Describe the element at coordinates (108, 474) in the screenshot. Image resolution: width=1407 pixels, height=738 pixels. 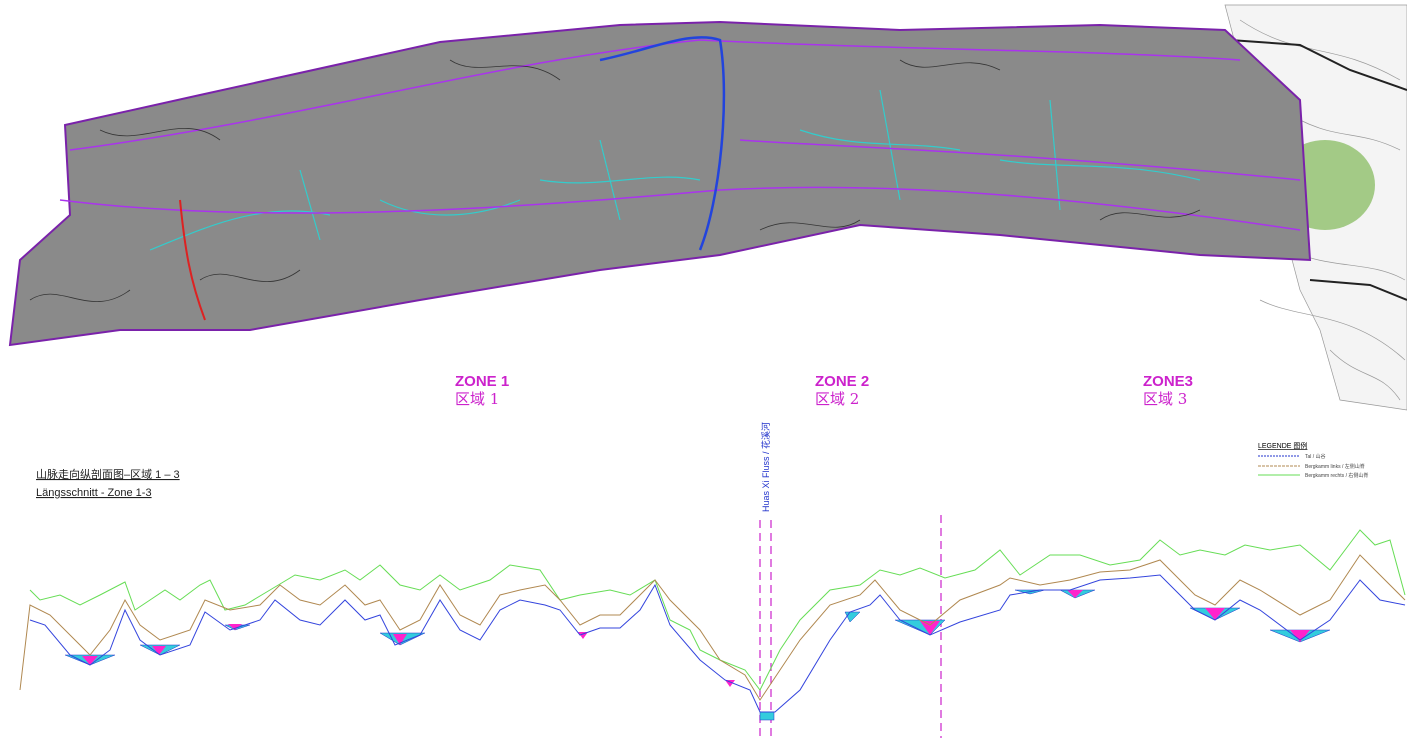
I see `profile-title-cn: 山脉走向纵剖面图–区域 1 – 3` at that location.